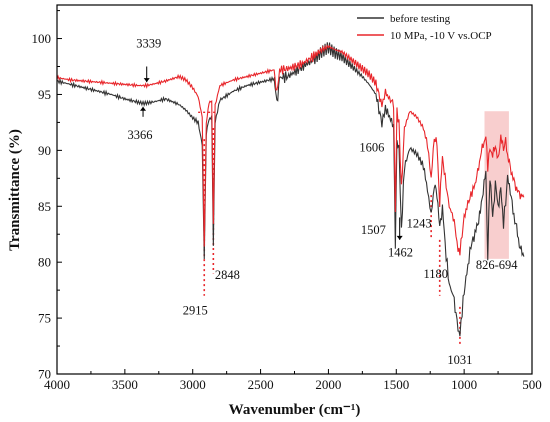 This screenshot has height=422, width=550. I want to click on peak-label-1031: 1031, so click(459, 360).